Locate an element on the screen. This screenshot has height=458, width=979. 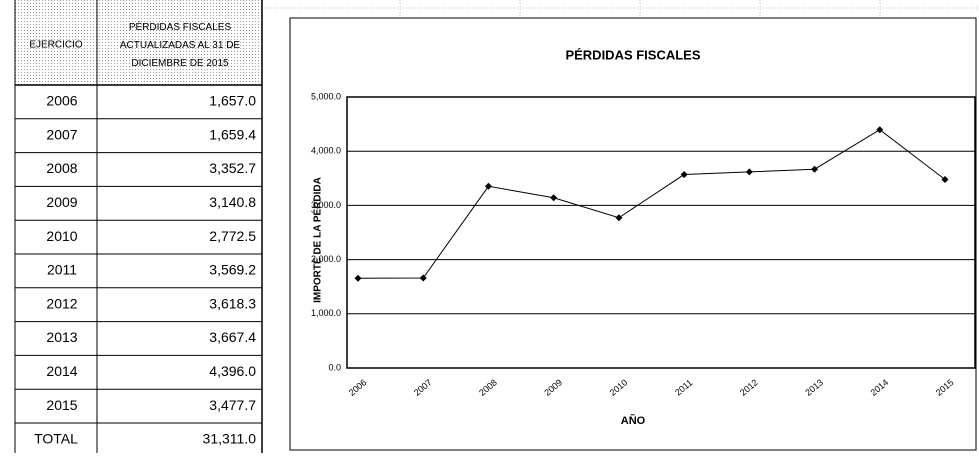
cell-value: 4,396.0 is located at coordinates (232, 371).